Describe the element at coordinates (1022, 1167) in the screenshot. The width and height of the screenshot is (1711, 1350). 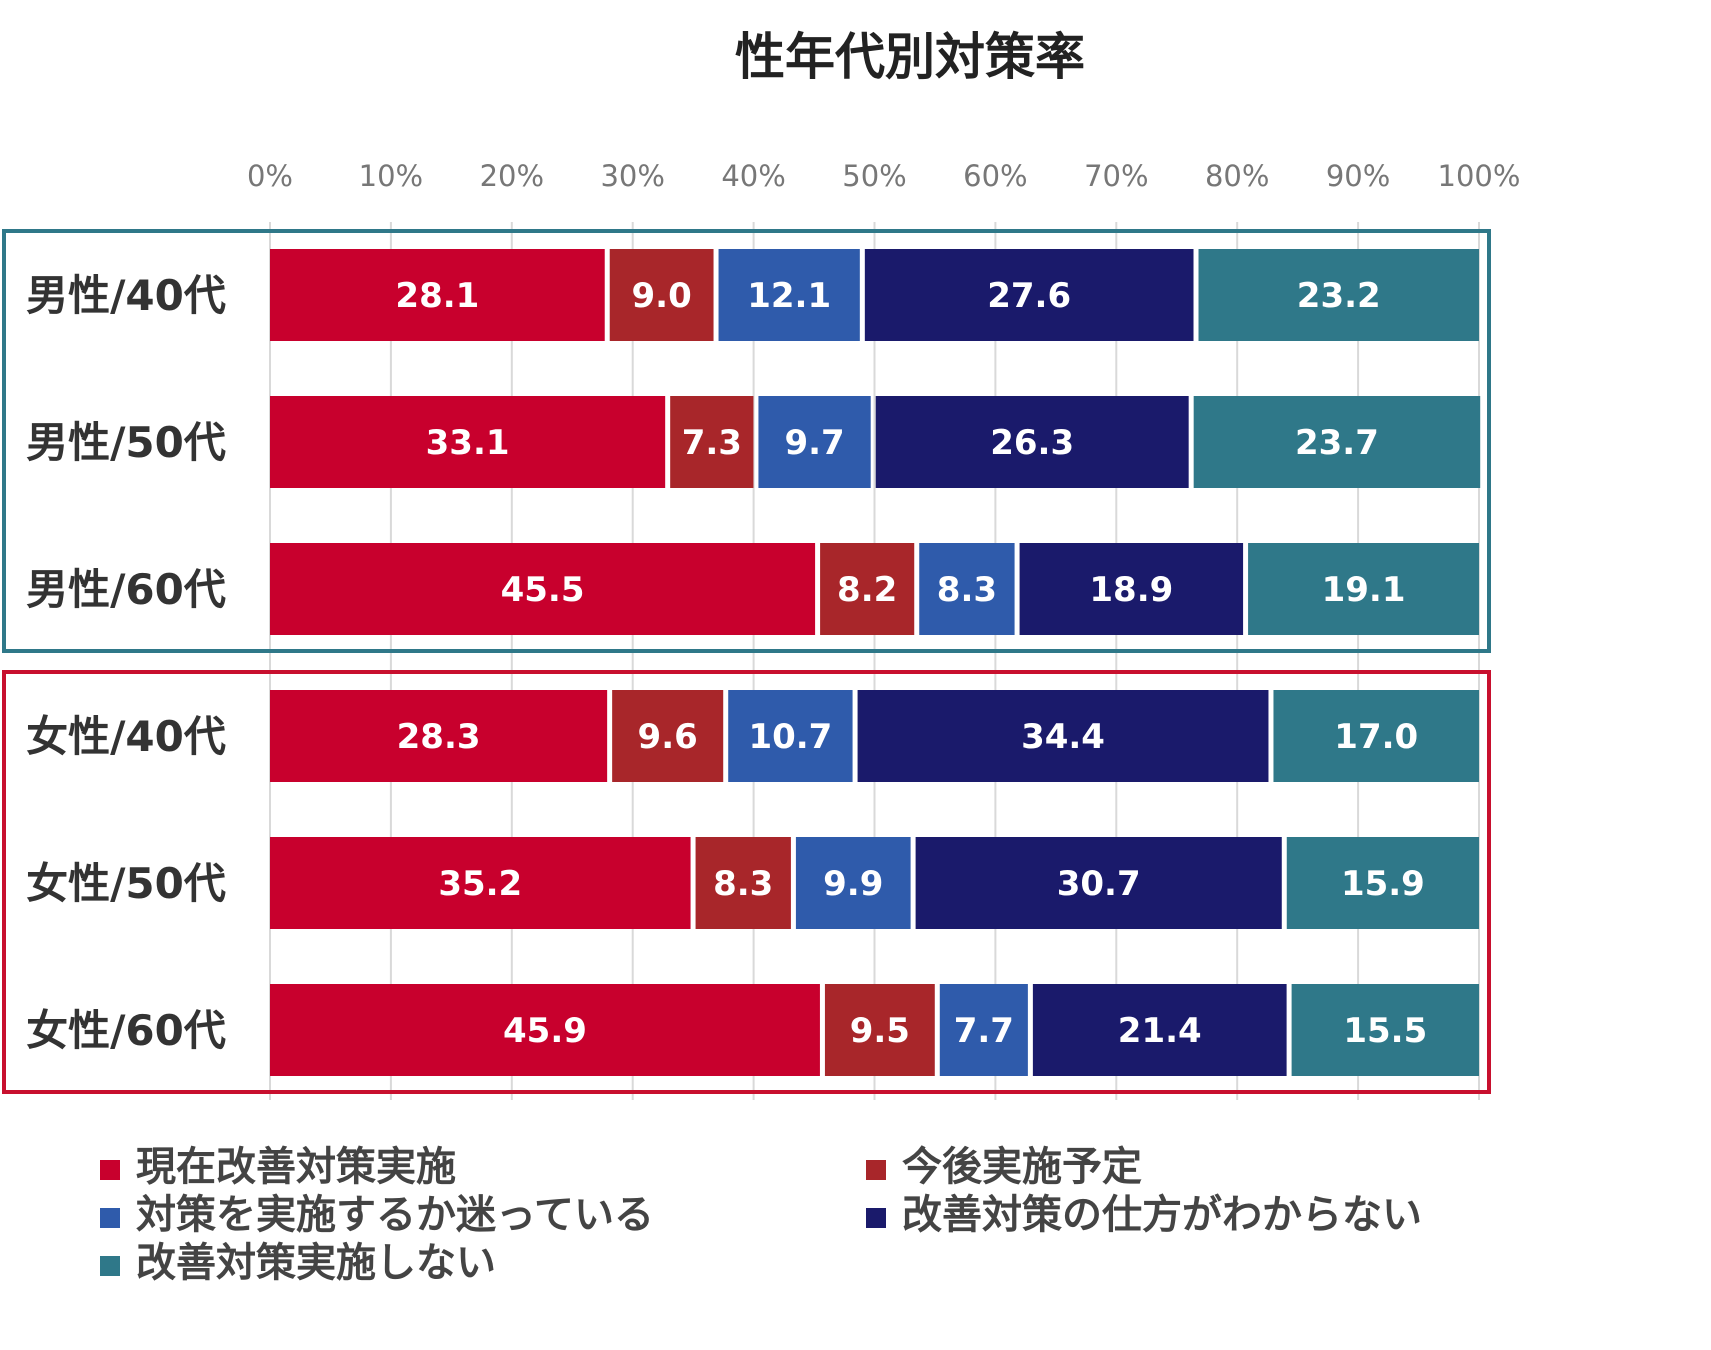
I see `legend-label: 今後実施予定` at that location.